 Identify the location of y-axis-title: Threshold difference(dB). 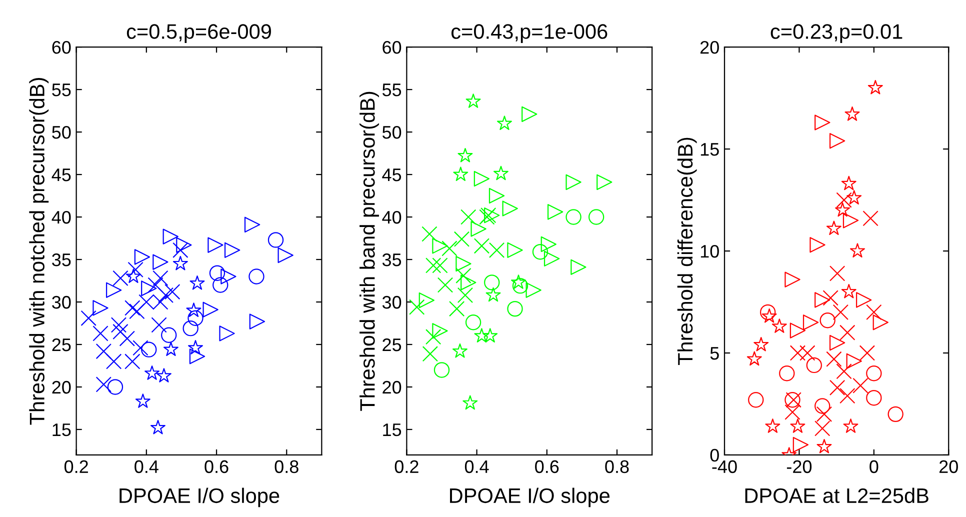
(687, 251).